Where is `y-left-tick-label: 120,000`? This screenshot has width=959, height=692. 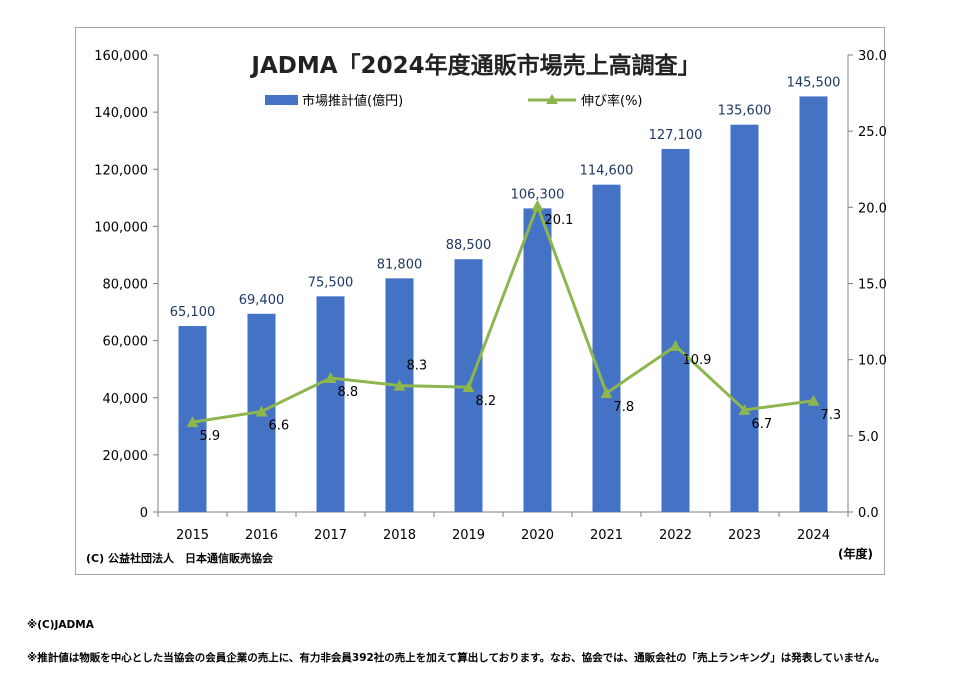
y-left-tick-label: 120,000 is located at coordinates (121, 170).